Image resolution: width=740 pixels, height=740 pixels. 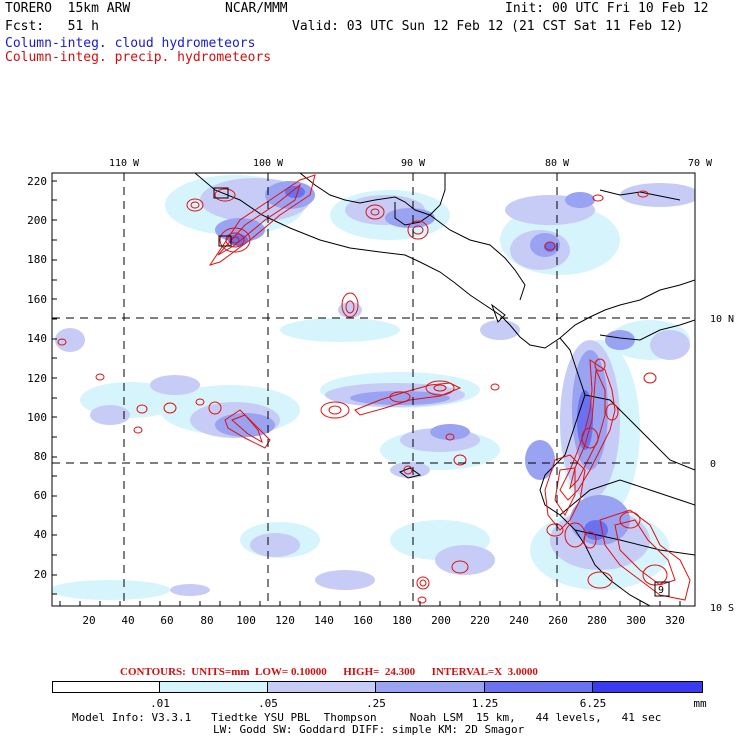 What do you see at coordinates (661, 590) in the screenshot?
I see `box-label: 9` at bounding box center [661, 590].